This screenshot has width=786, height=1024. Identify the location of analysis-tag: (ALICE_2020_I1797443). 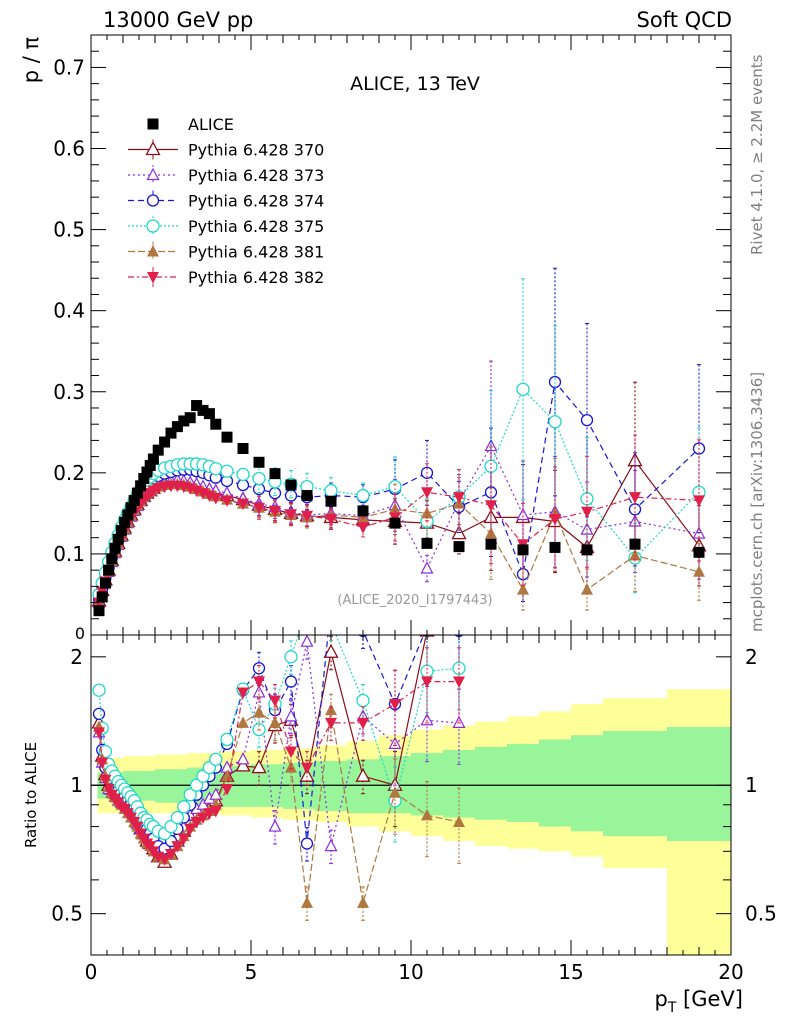
(414, 600).